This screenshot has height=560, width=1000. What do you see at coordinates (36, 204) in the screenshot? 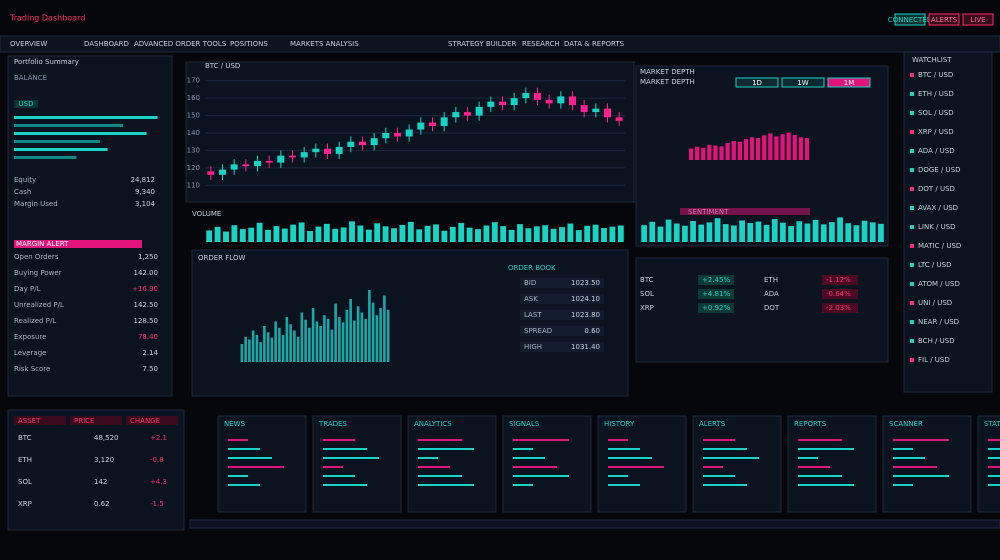
I see `row-label: Margin Used` at bounding box center [36, 204].